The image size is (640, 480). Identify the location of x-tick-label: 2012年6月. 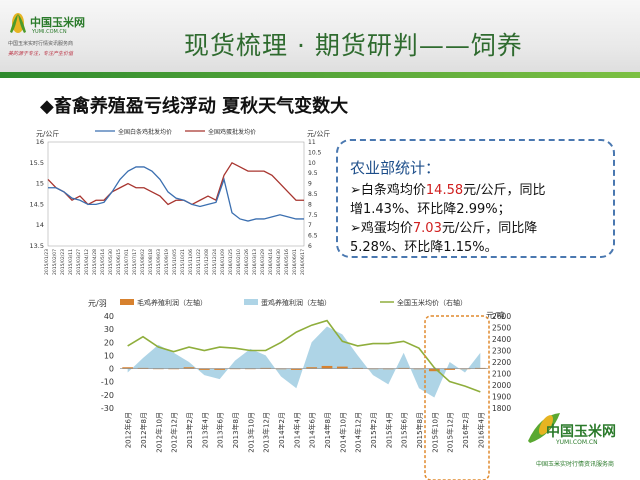
(128, 430).